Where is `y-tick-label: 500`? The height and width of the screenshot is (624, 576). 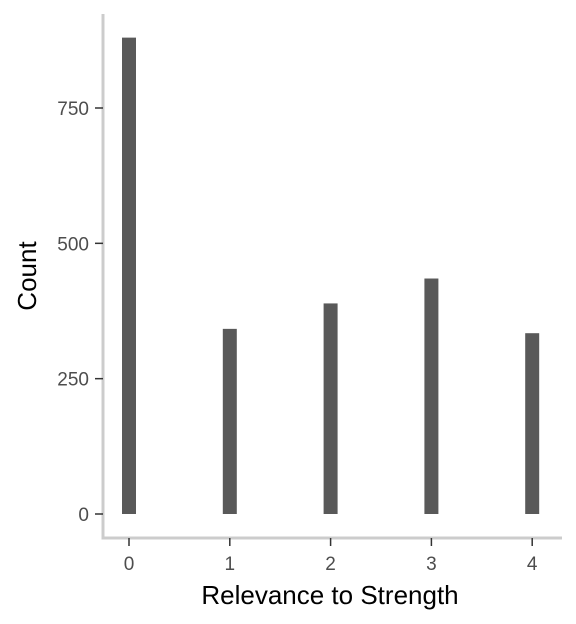
y-tick-label: 500 is located at coordinates (73, 244).